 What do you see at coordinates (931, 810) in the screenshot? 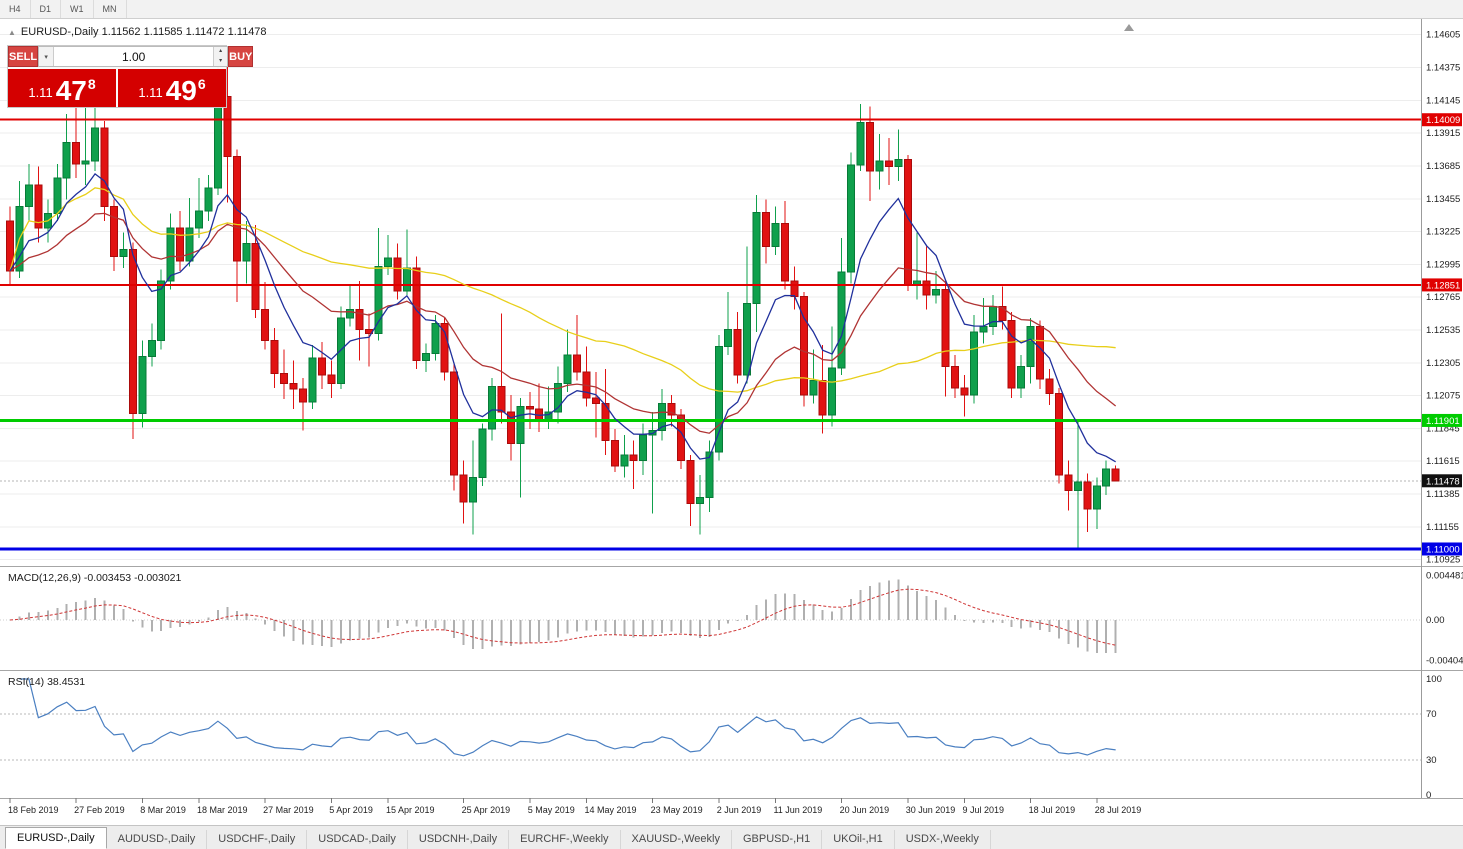
I see `svg-text: 30 Jun 2019` at bounding box center [931, 810].